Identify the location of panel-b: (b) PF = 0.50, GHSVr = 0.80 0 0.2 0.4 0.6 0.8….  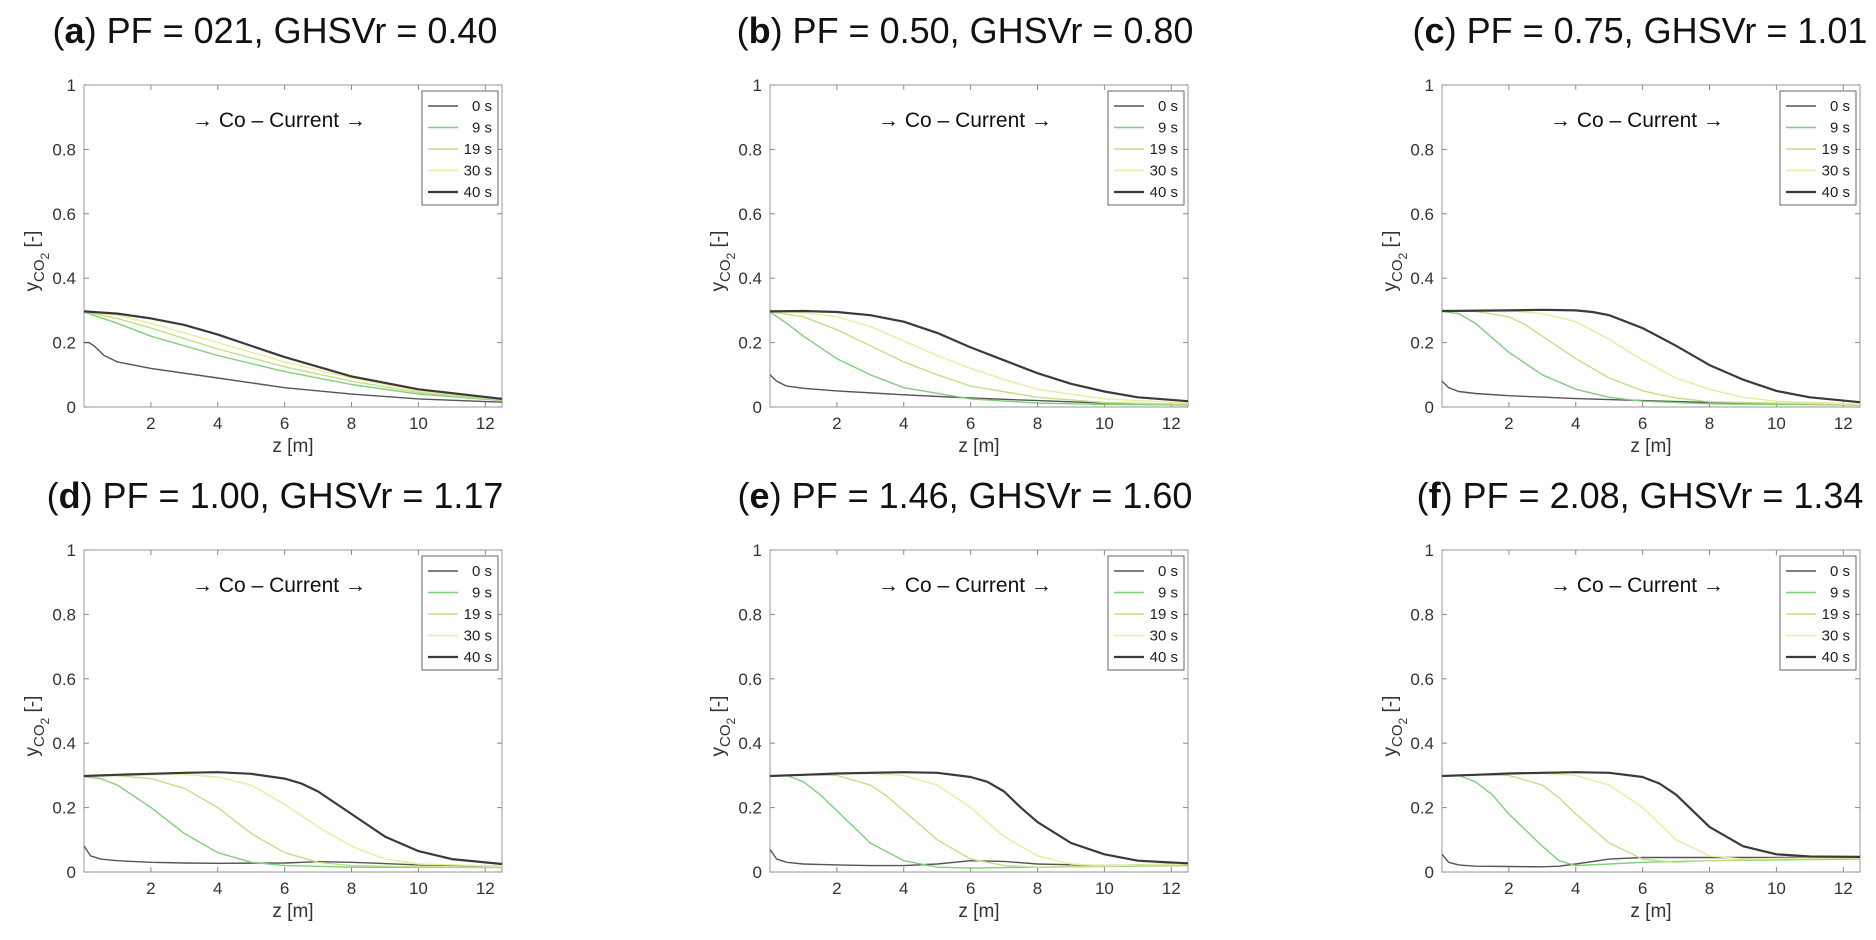
(950, 233).